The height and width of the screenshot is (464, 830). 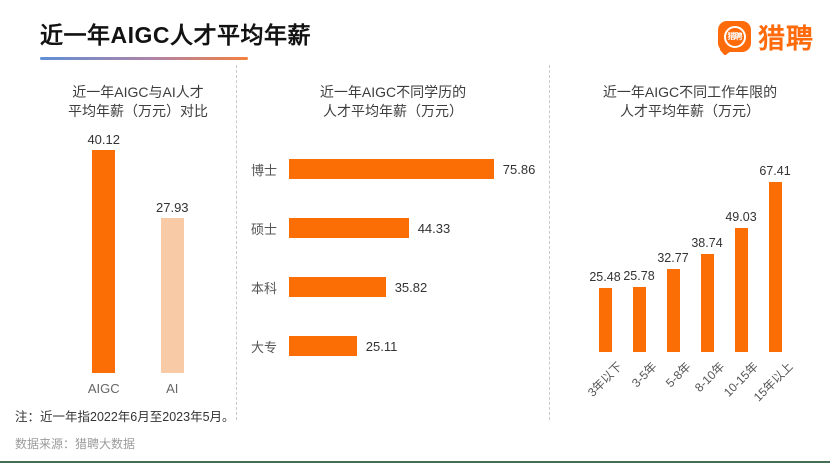 What do you see at coordinates (104, 261) in the screenshot?
I see `bar-aigc` at bounding box center [104, 261].